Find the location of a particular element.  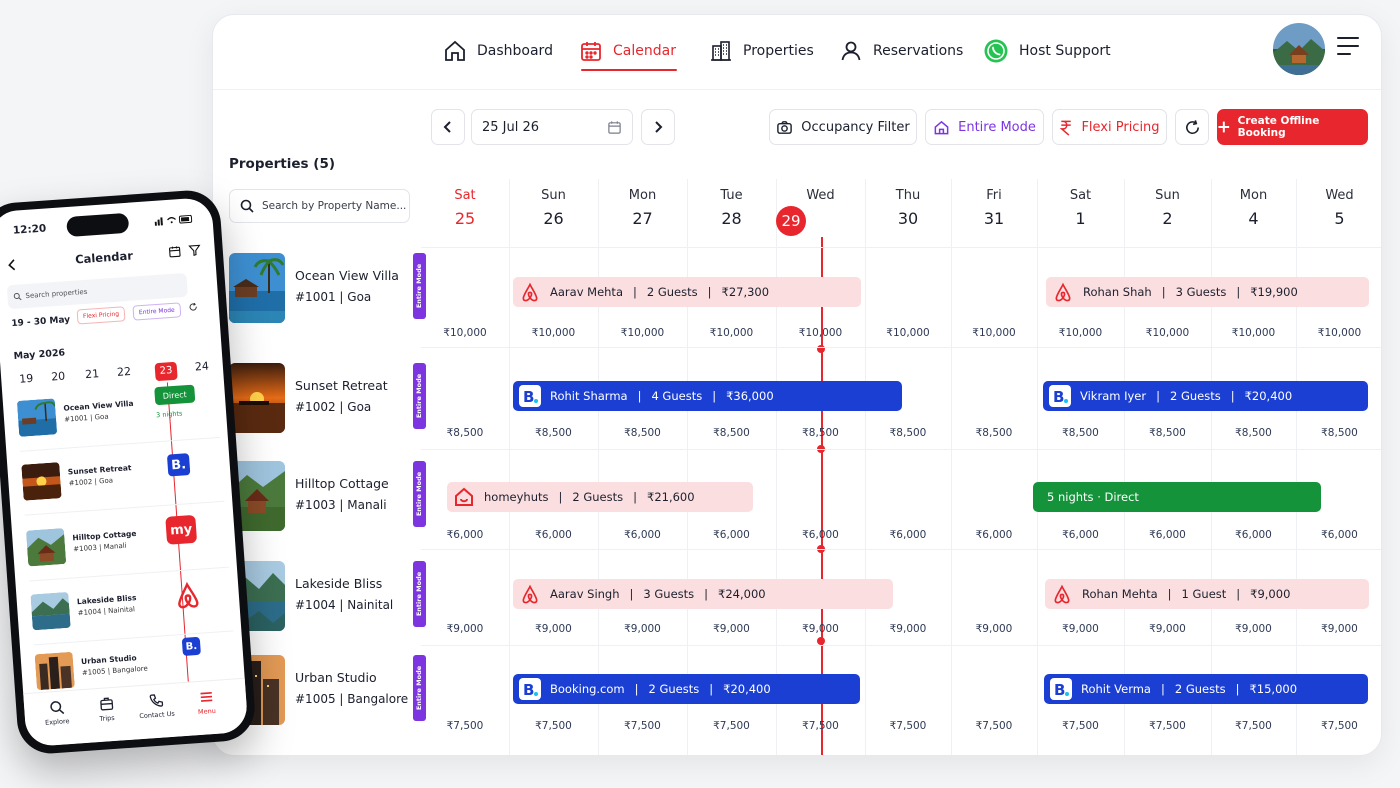

mobile-property-hilltop-cottage: Hilltop Cottage #1003 | Manali my is located at coordinates (127, 546).